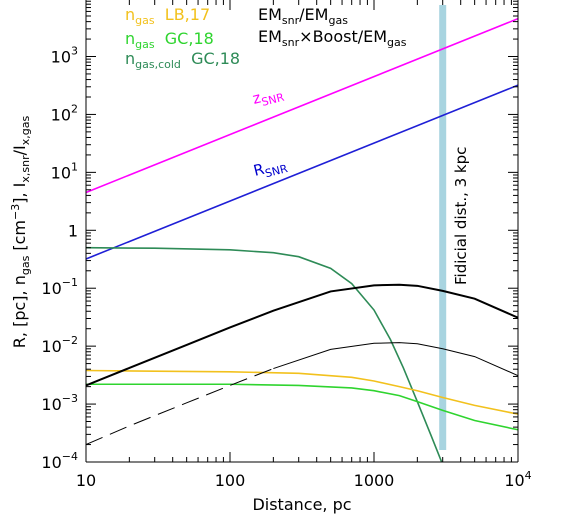 The image size is (568, 524). I want to click on y-tick-label: 10², so click(64, 113).